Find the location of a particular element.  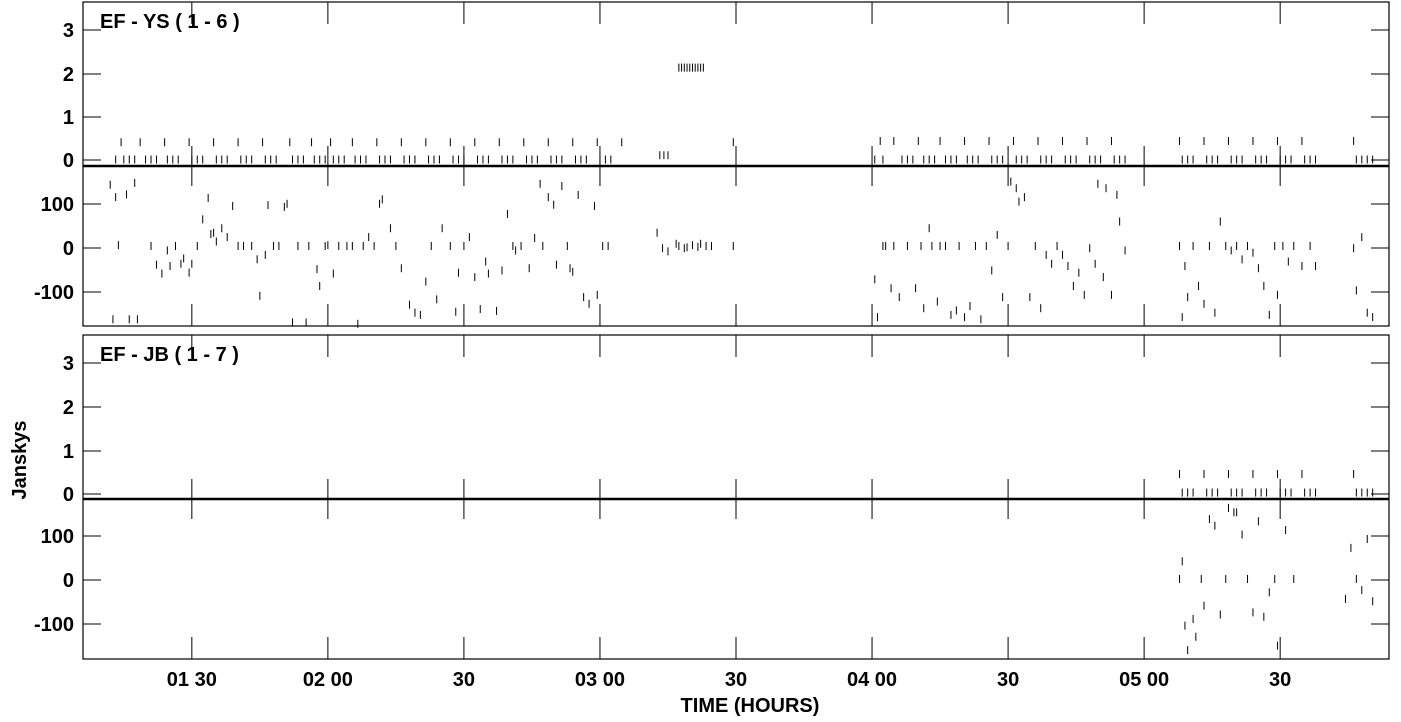

x-tick-label: 05 00 is located at coordinates (1144, 680).